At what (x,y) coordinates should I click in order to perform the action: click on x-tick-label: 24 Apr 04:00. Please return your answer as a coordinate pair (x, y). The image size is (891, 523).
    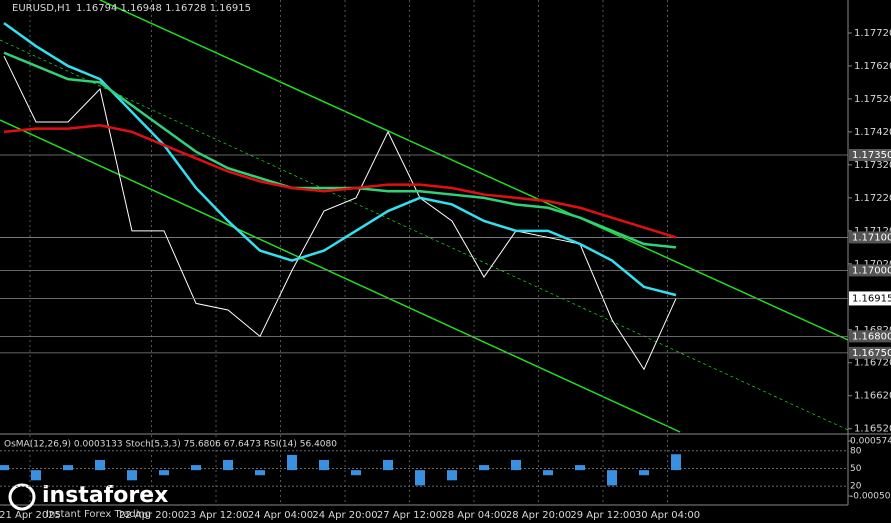
    Looking at the image, I should click on (280, 515).